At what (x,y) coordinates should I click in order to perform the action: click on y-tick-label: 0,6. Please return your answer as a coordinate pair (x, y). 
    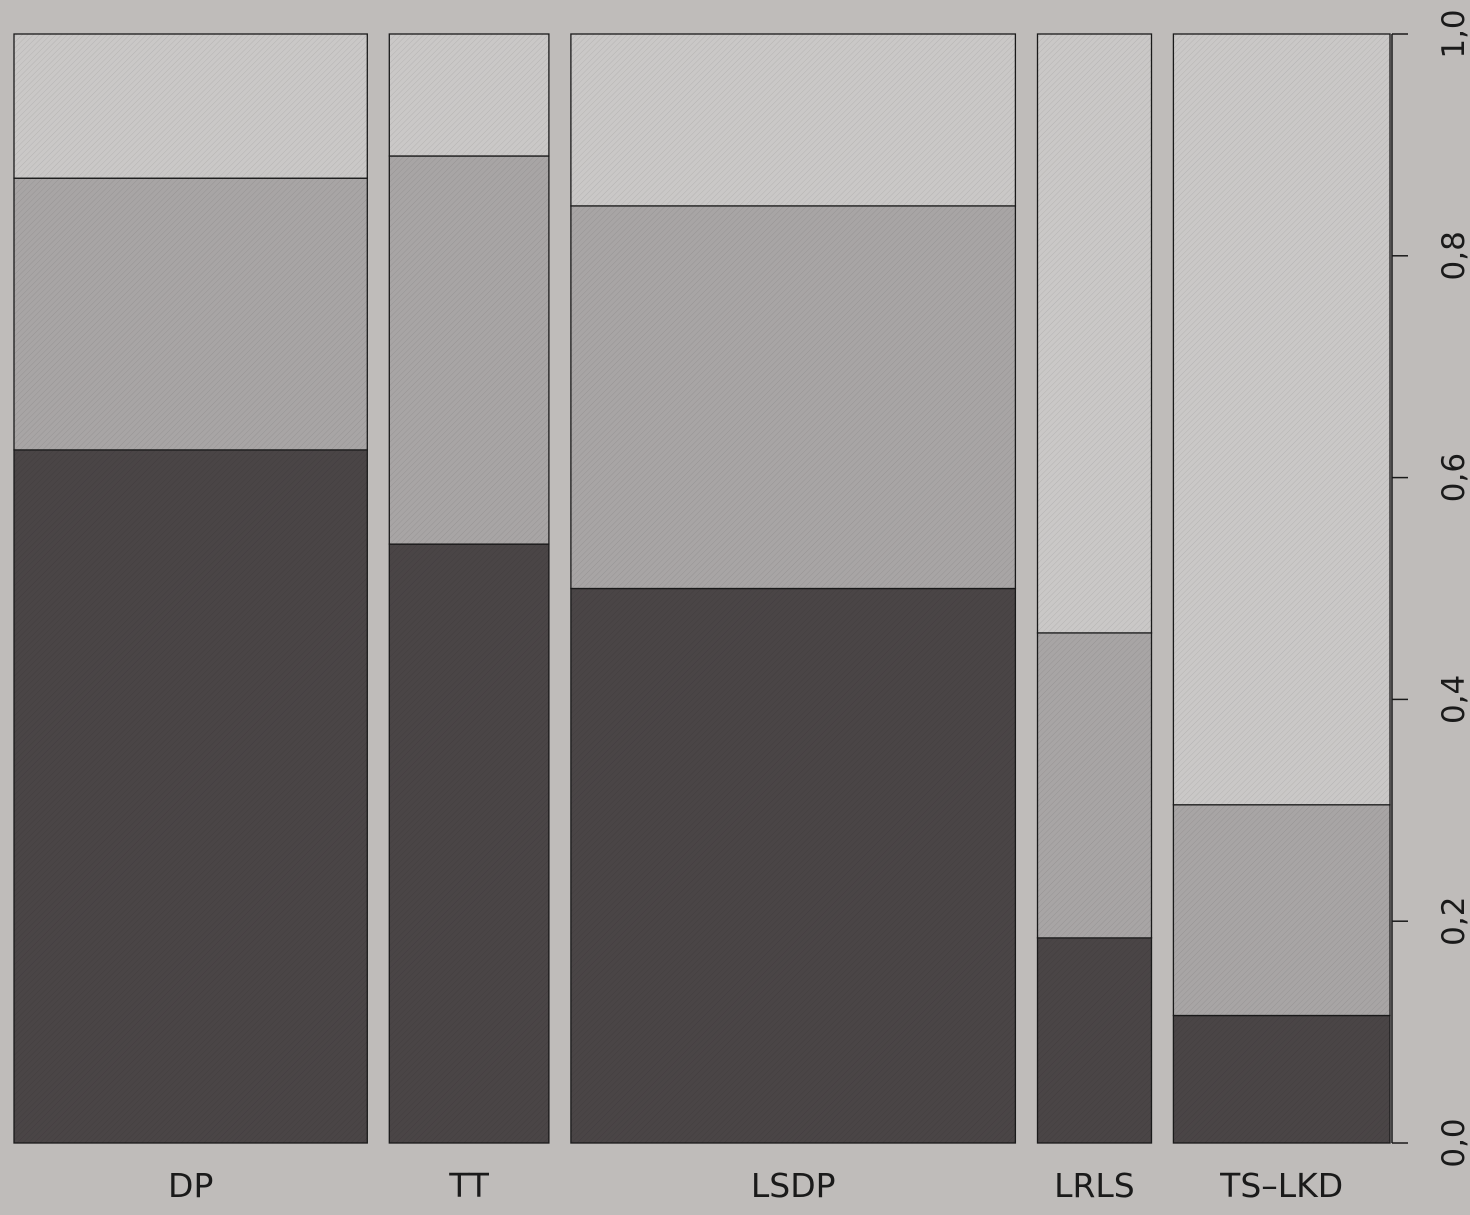
    Looking at the image, I should click on (1453, 477).